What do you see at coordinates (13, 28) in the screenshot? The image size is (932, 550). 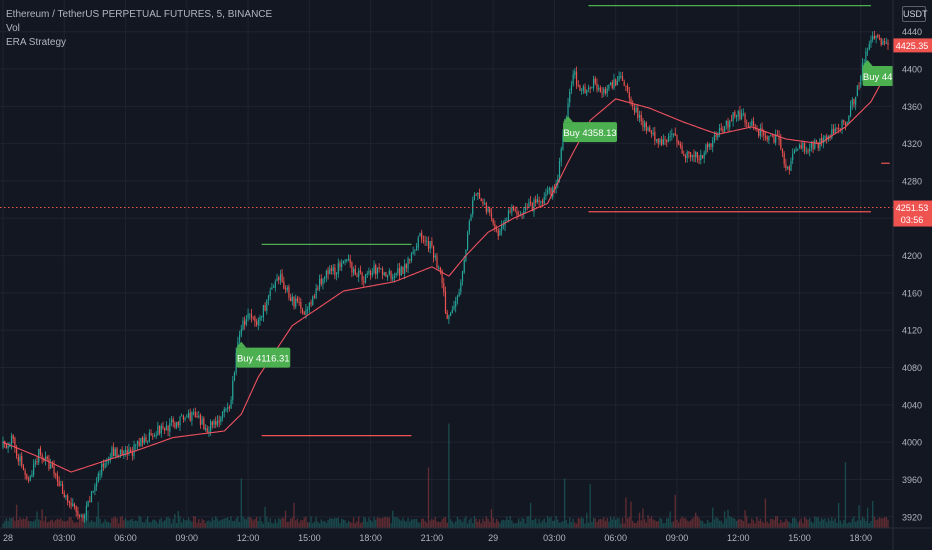 I see `volume-indicator-label: Vol` at bounding box center [13, 28].